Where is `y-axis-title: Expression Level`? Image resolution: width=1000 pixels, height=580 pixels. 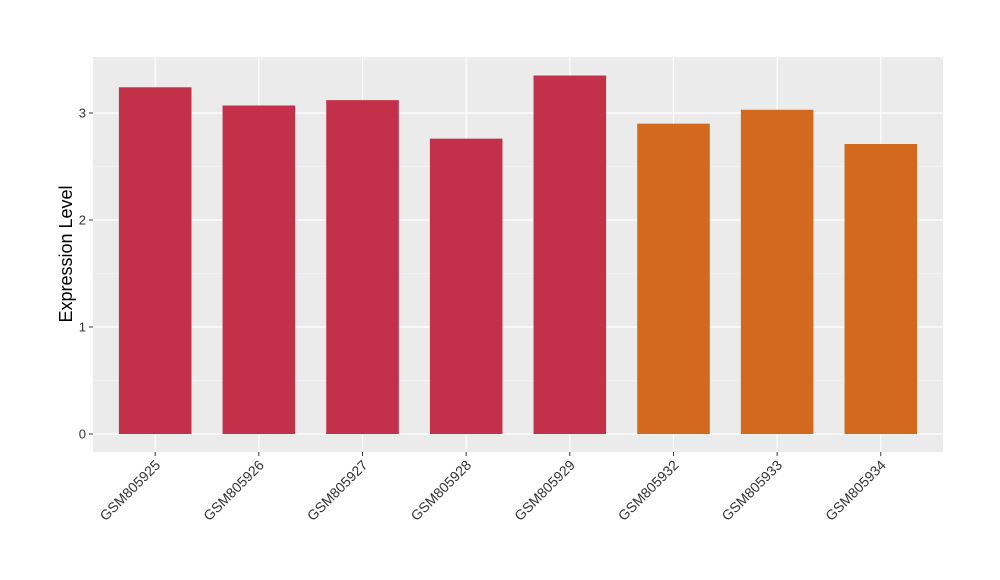
y-axis-title: Expression Level is located at coordinates (66, 253).